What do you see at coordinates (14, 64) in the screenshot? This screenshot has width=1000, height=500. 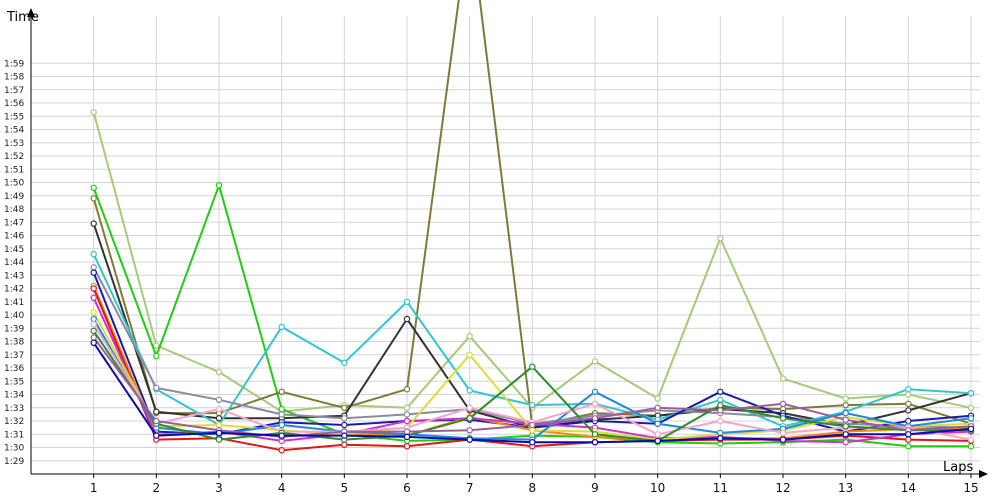 I see `y-tick-label: 1:59` at bounding box center [14, 64].